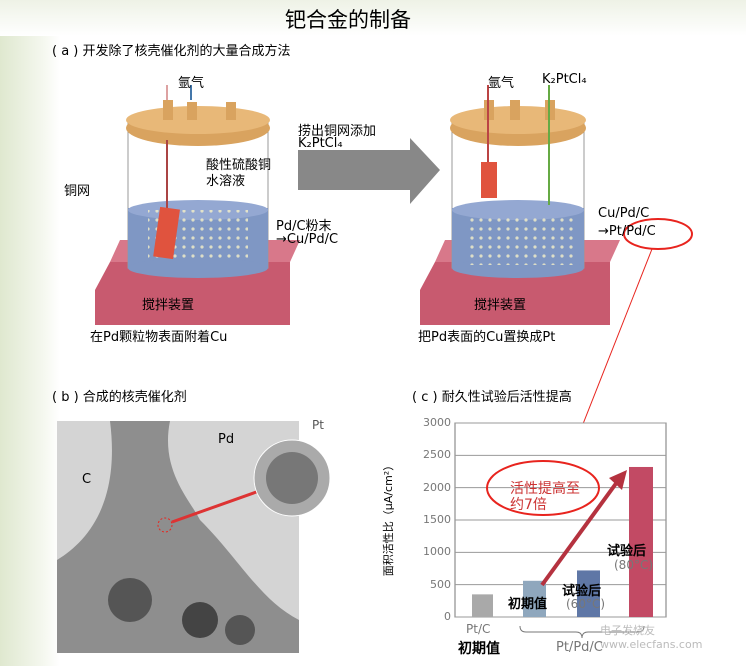 Image resolution: width=746 pixels, height=666 pixels. Describe the element at coordinates (159, 337) in the screenshot. I see `left-caption: 在Pd颗粒物表面附着Cu` at that location.